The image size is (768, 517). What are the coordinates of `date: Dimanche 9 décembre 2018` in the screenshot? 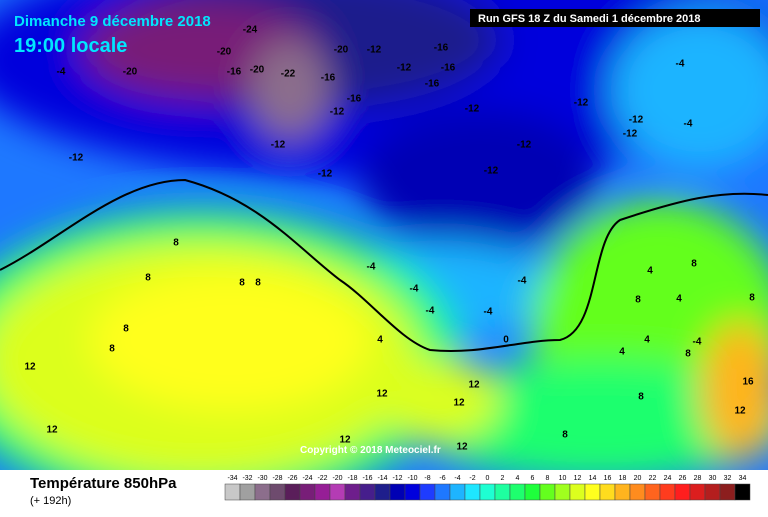 It's located at (112, 21).